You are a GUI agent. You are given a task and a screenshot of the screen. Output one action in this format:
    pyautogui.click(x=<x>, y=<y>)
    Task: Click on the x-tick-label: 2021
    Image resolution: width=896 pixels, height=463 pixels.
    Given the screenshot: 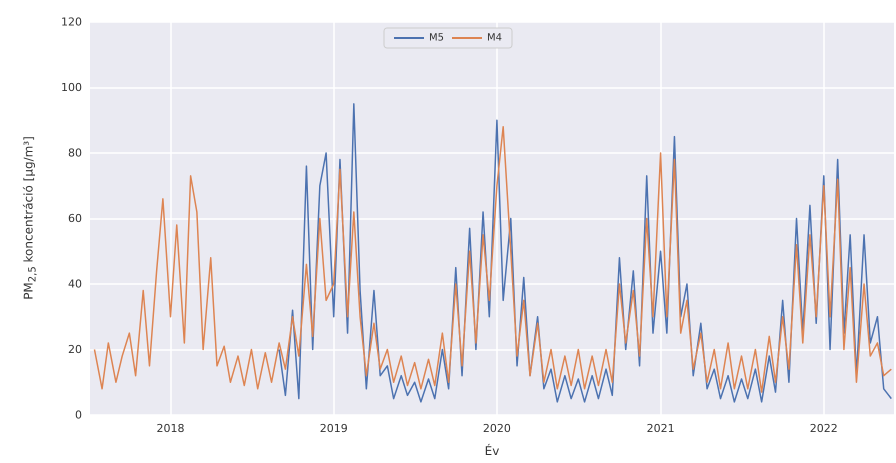 What is the action you would take?
    pyautogui.click(x=660, y=428)
    